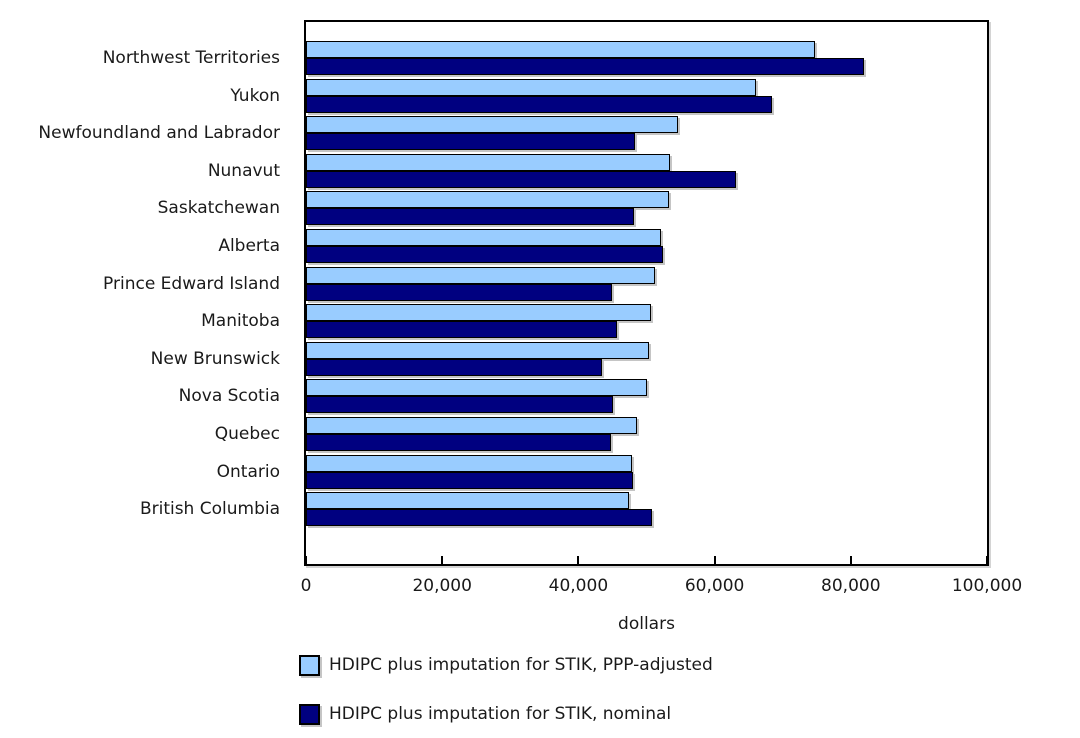 The image size is (1080, 738). What do you see at coordinates (578, 586) in the screenshot?
I see `x-tick-label: 40,000` at bounding box center [578, 586].